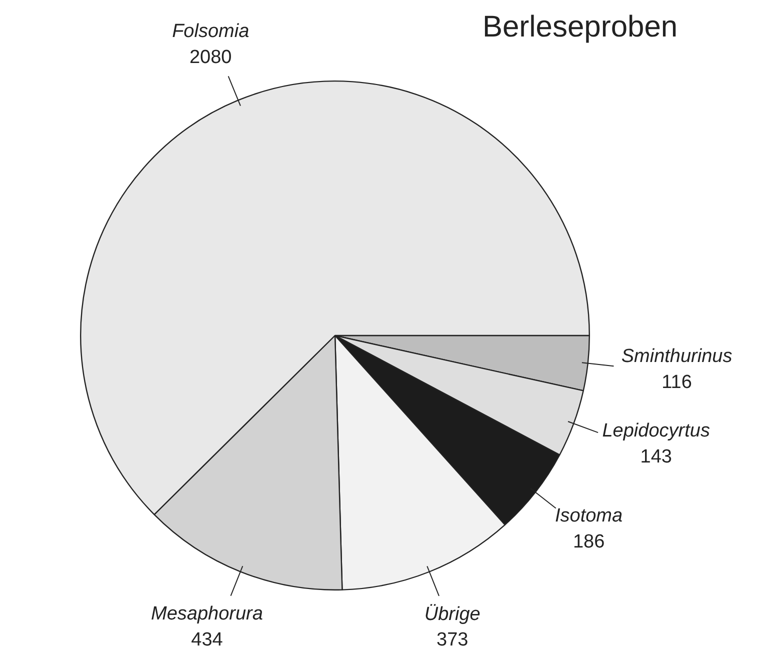 The height and width of the screenshot is (656, 757). What do you see at coordinates (677, 383) in the screenshot?
I see `data-label: 116` at bounding box center [677, 383].